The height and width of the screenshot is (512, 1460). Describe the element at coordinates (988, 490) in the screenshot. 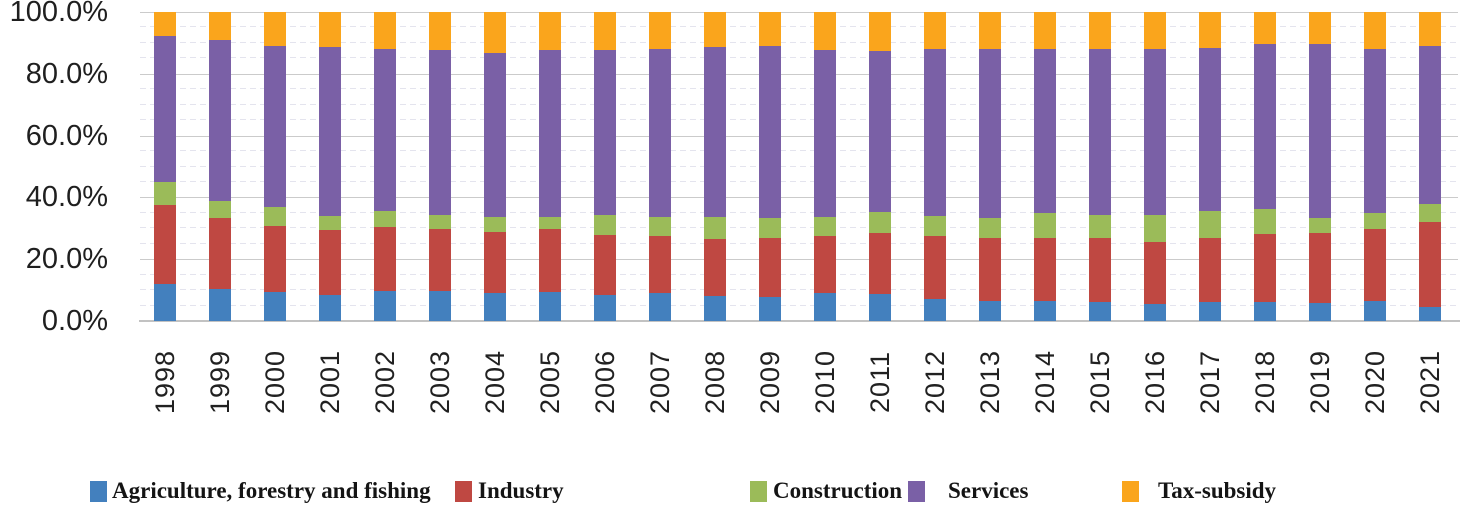

I see `legend-label: Services` at that location.